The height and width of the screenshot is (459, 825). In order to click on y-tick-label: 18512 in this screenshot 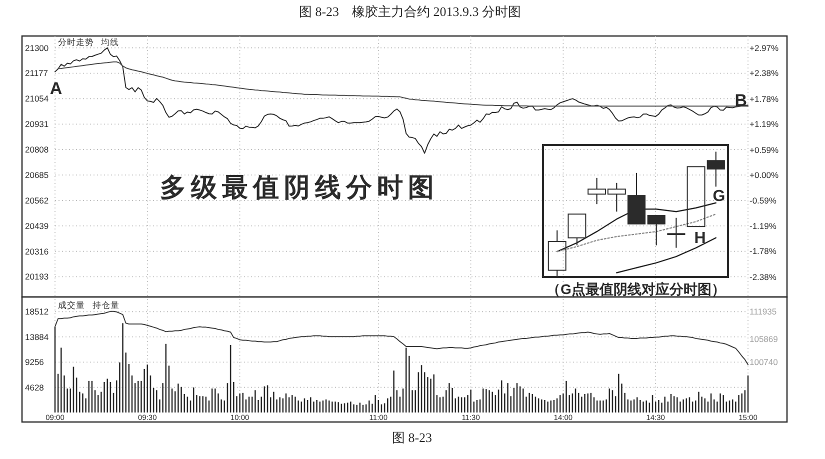, I will do `click(37, 311)`.